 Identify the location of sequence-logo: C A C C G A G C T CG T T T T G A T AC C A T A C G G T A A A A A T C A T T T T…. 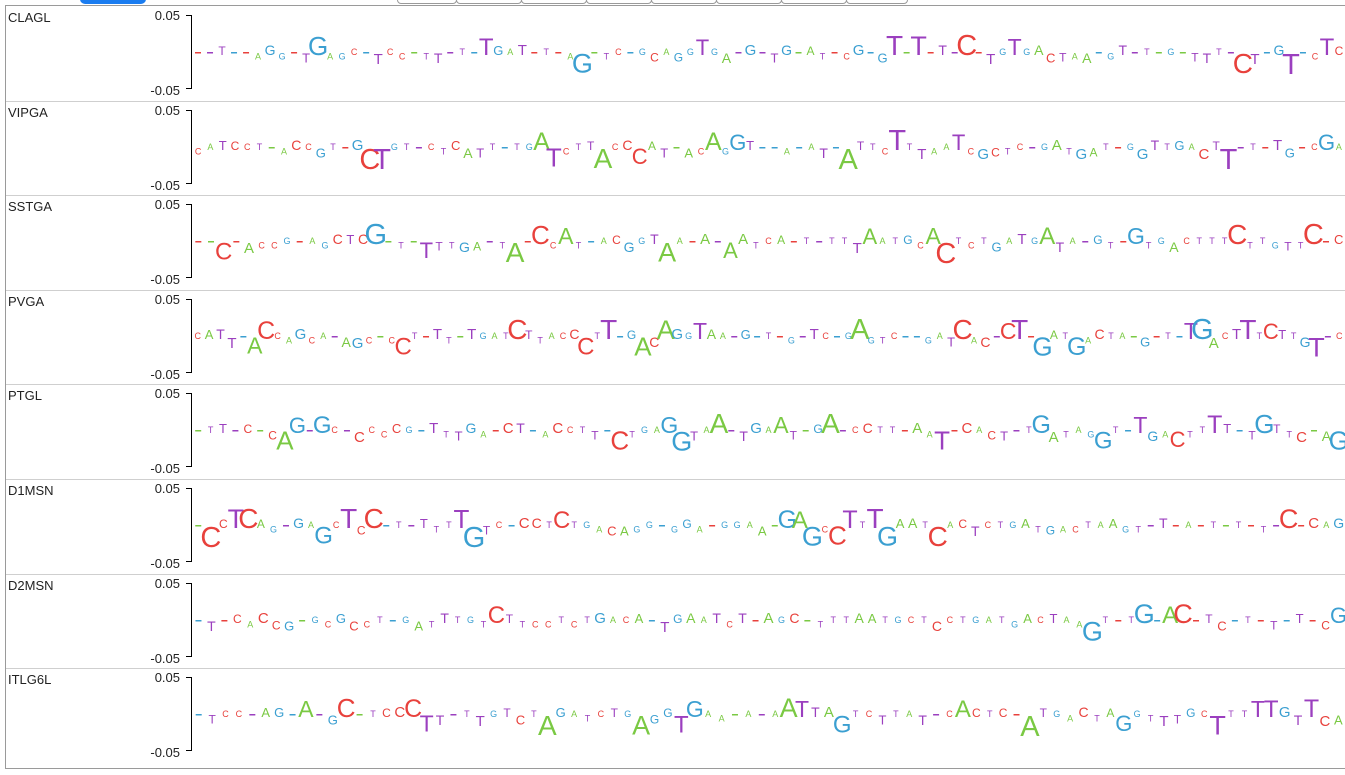
(769, 244).